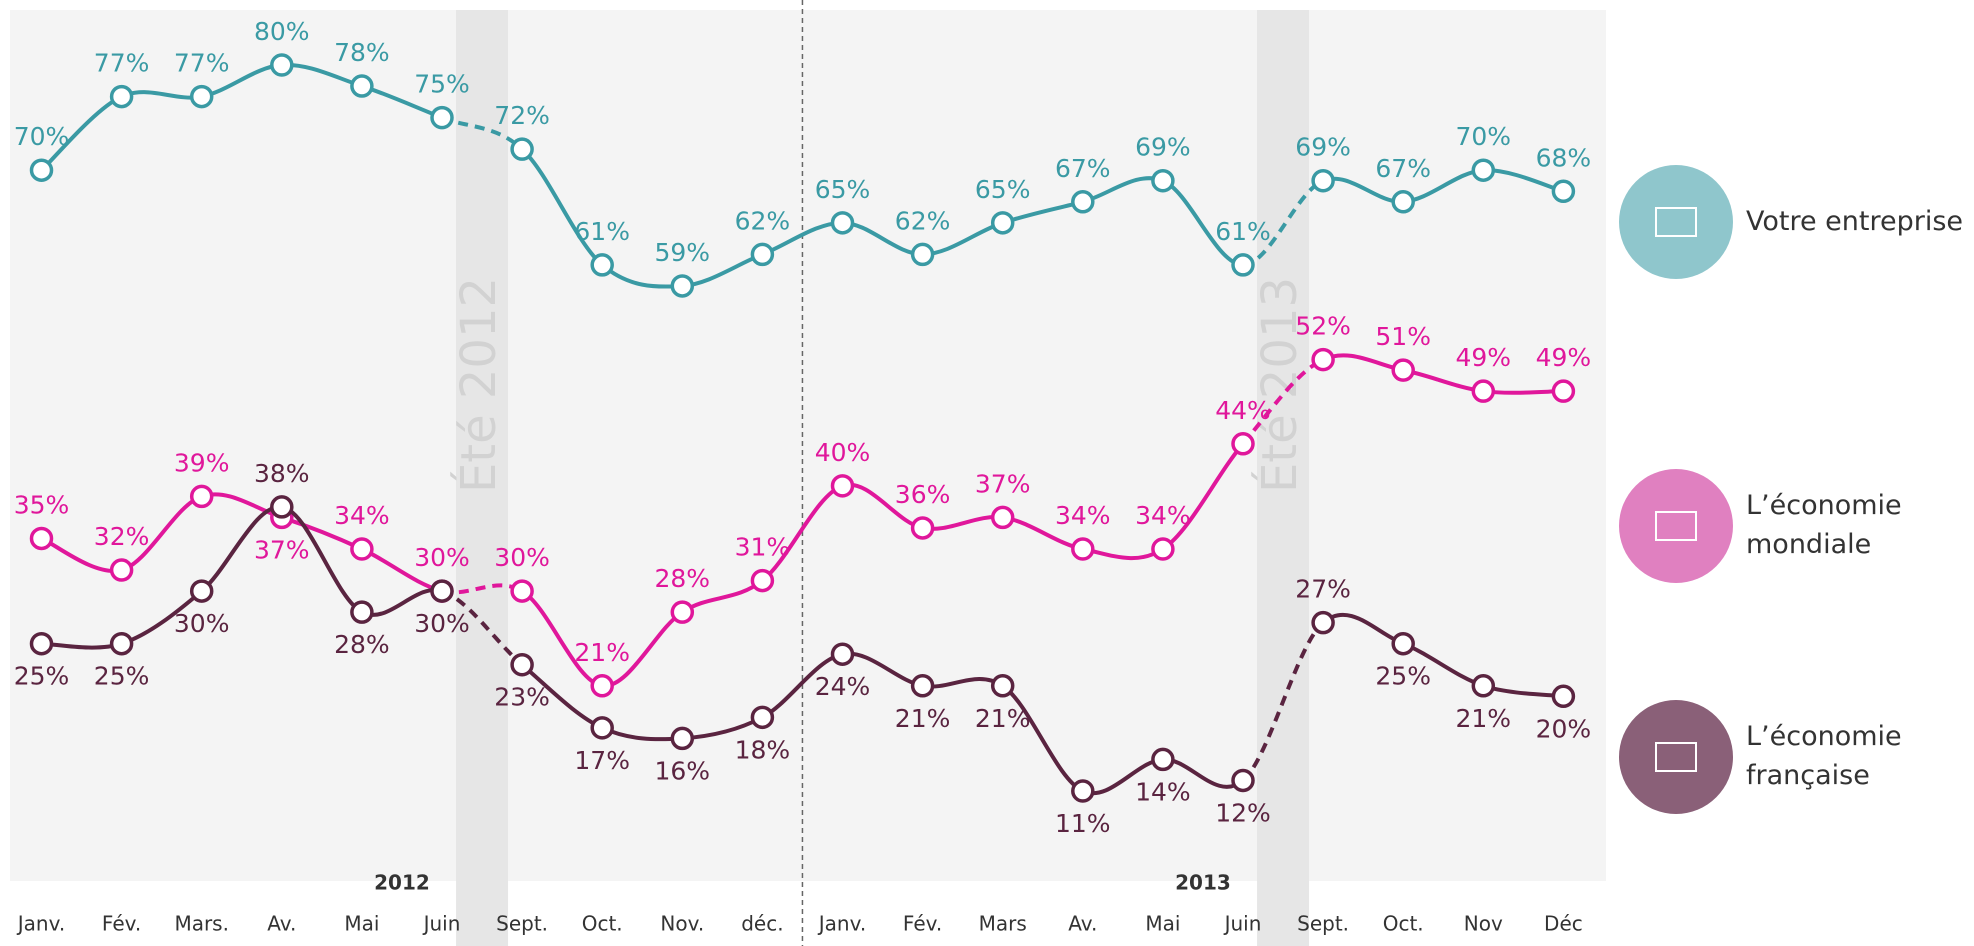 The width and height of the screenshot is (1974, 946). What do you see at coordinates (1484, 136) in the screenshot?
I see `data-label: 70%` at bounding box center [1484, 136].